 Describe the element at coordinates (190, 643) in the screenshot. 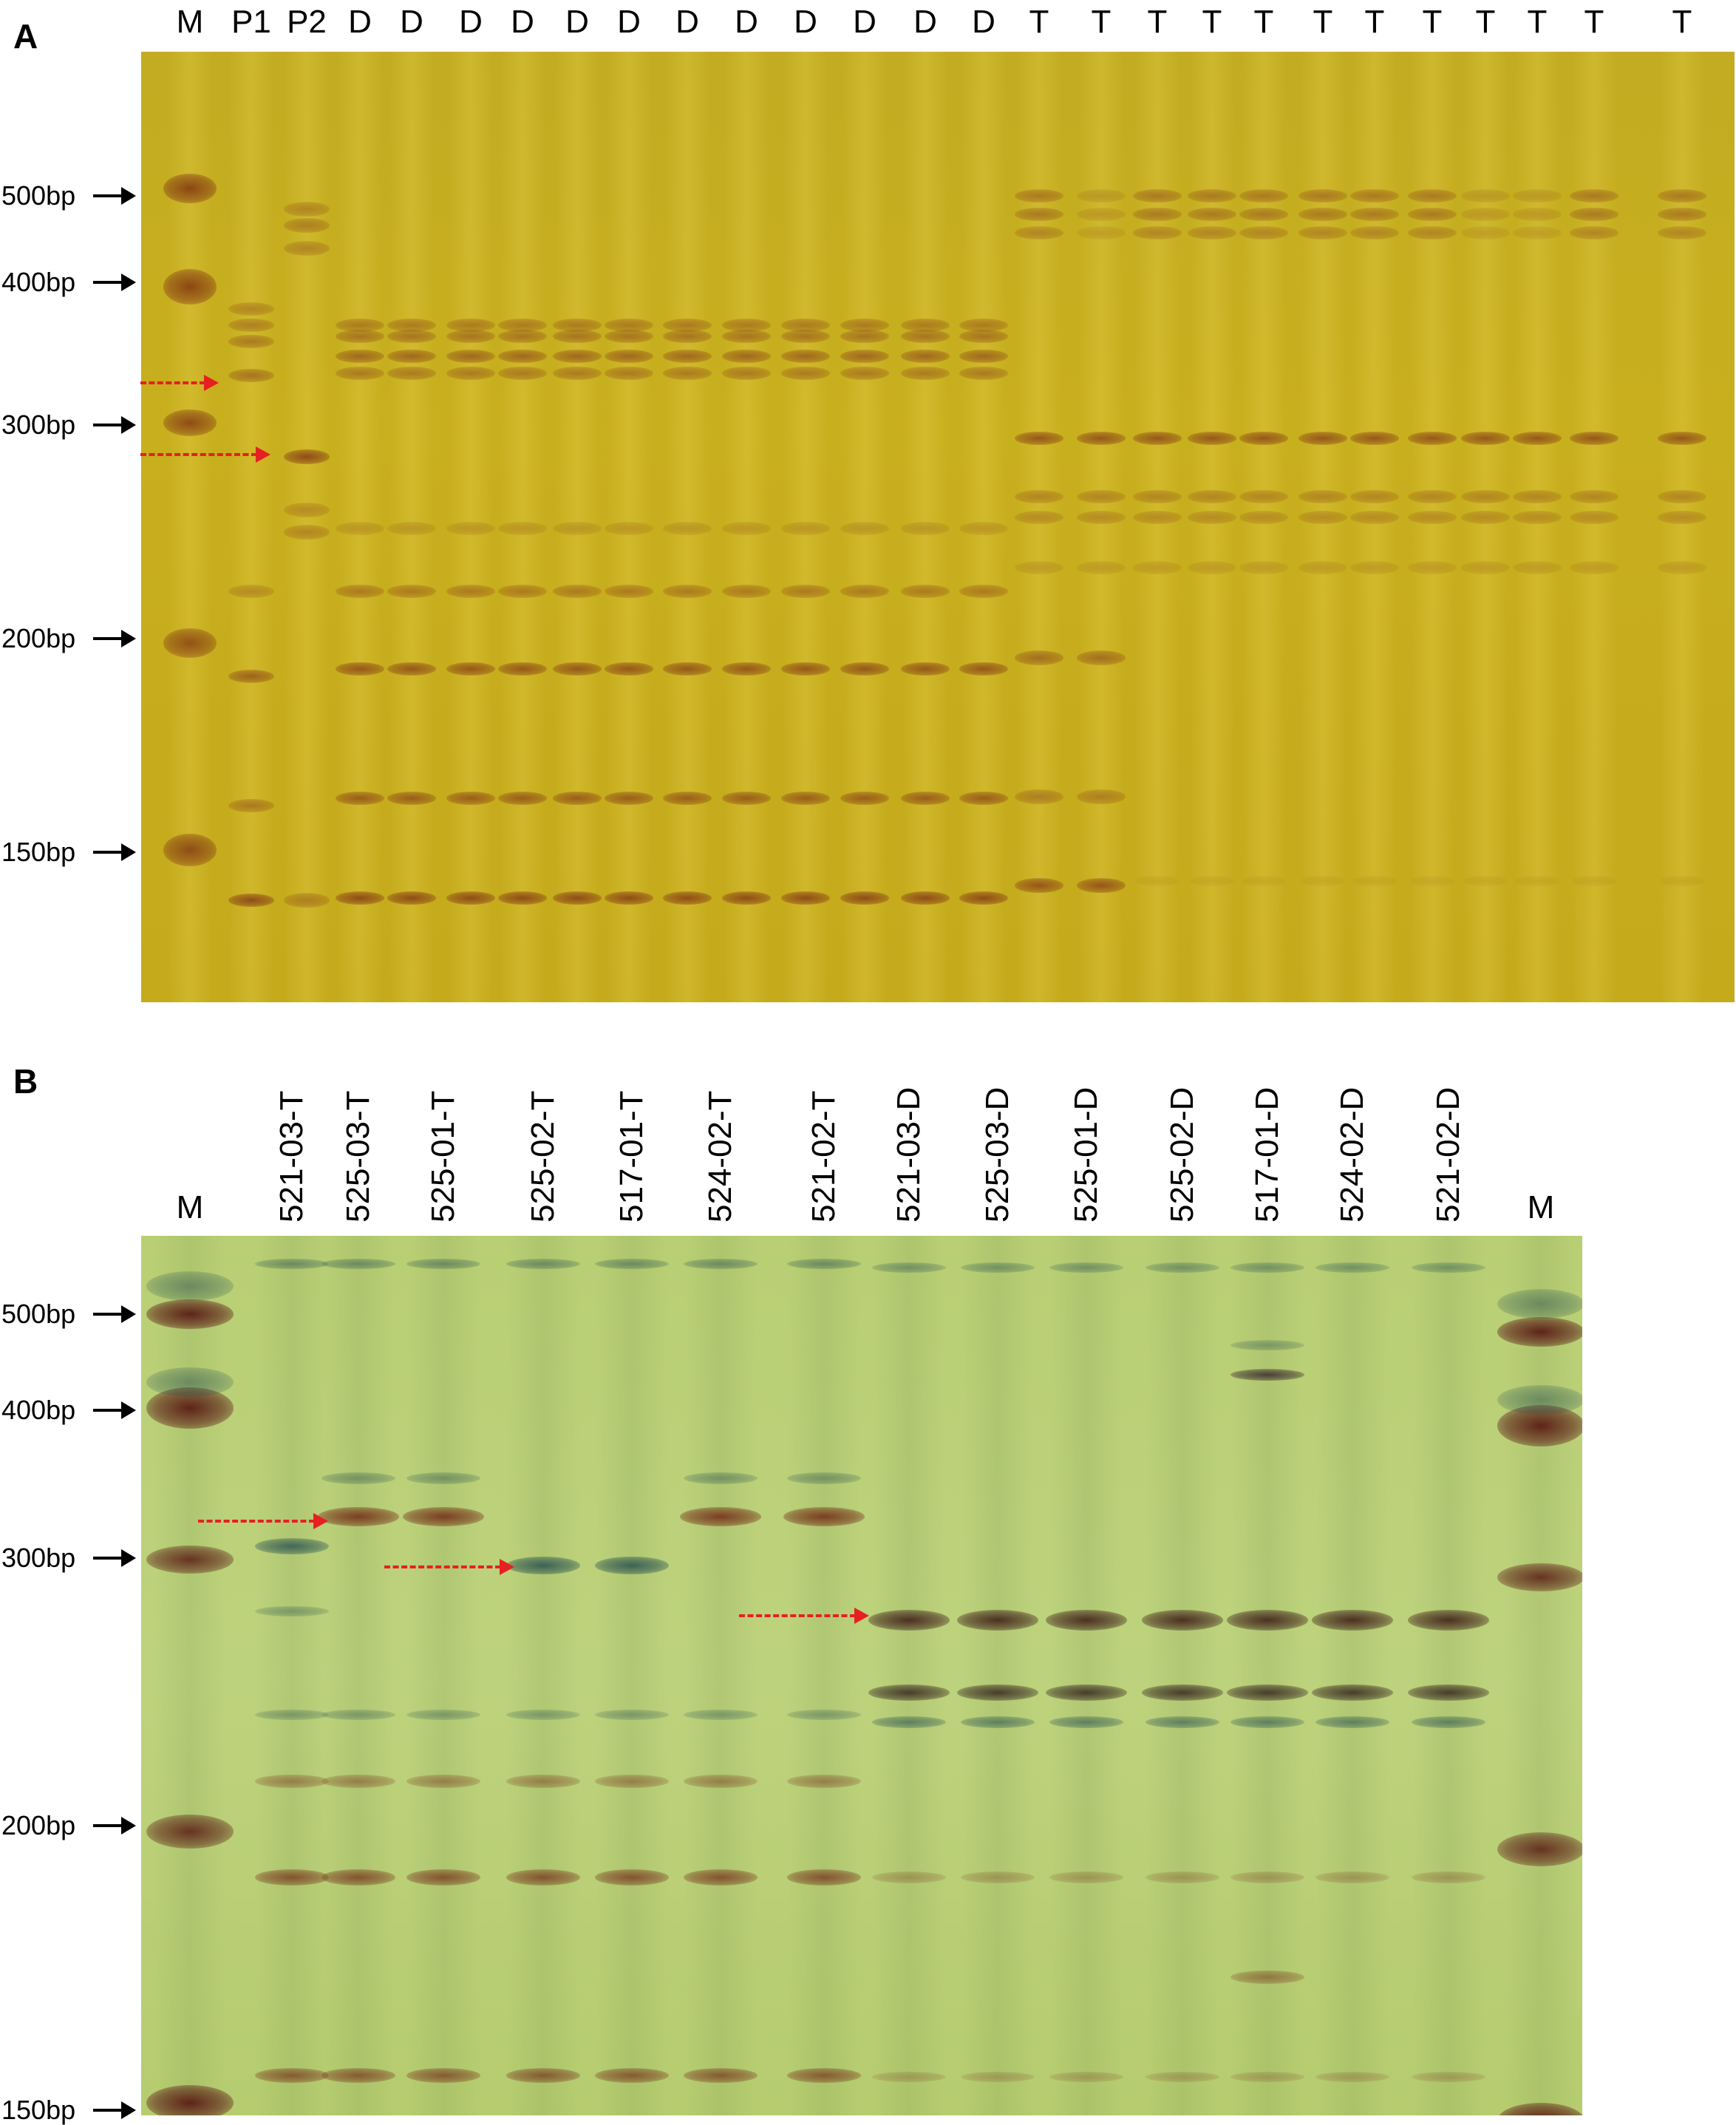

I see `panel-a-ladder-band` at that location.